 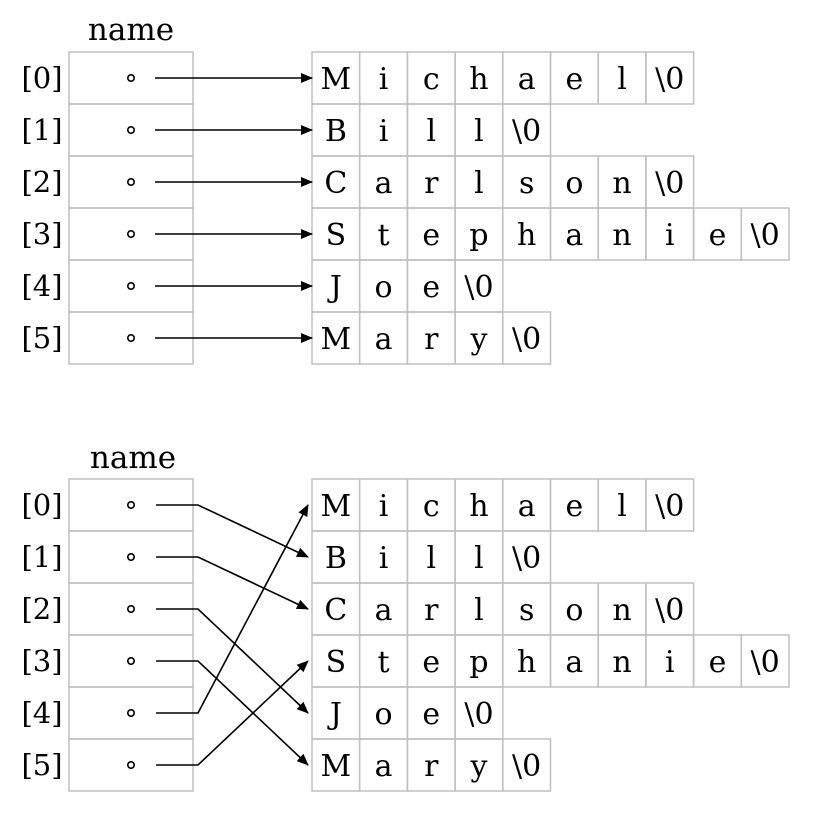 I want to click on char-label: c, so click(x=431, y=506).